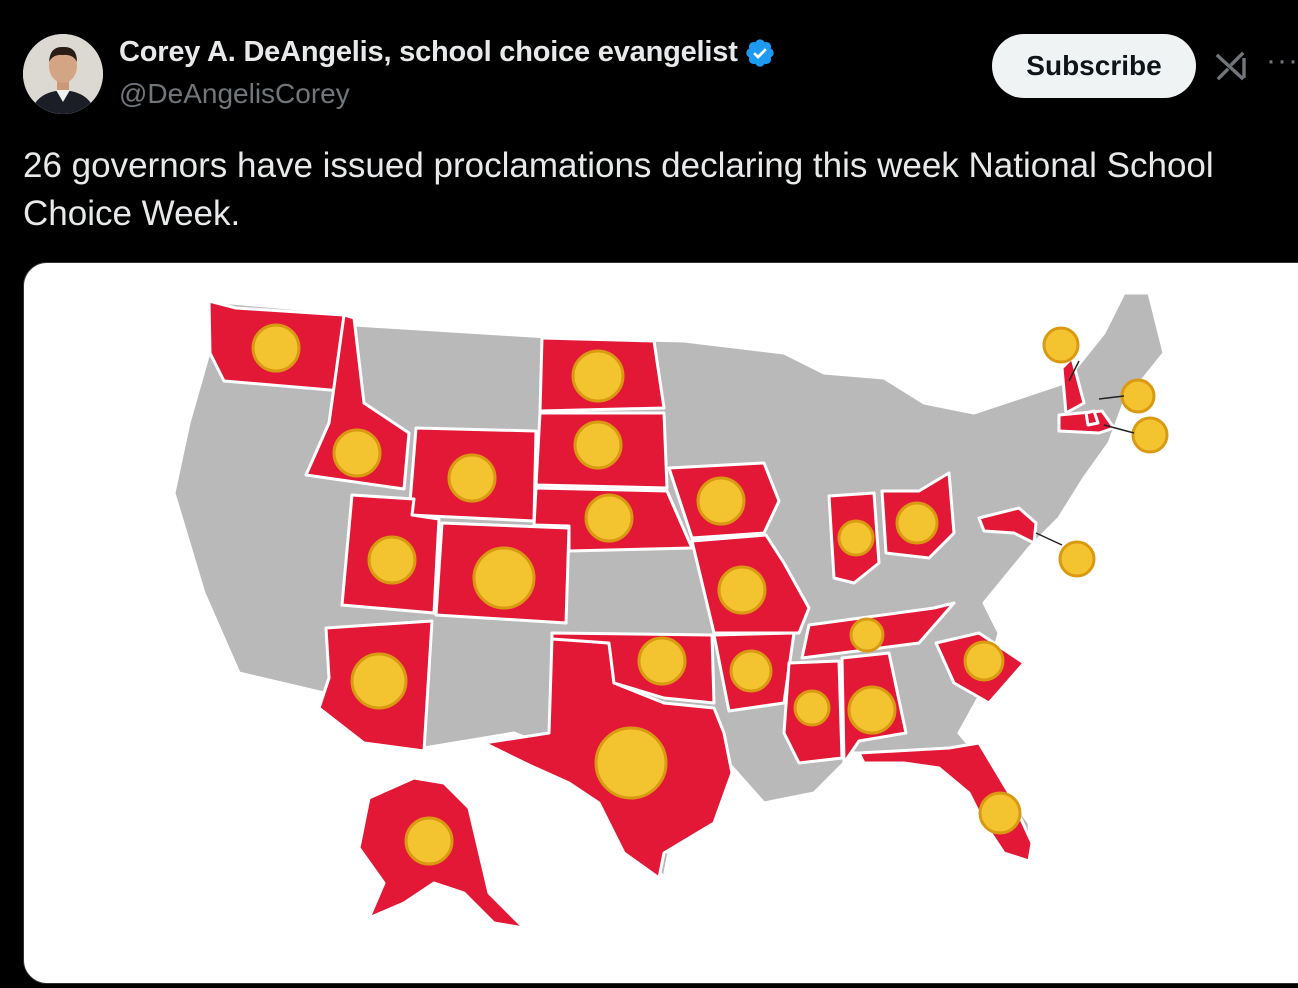 The width and height of the screenshot is (1298, 988). I want to click on state-md, so click(1007, 525).